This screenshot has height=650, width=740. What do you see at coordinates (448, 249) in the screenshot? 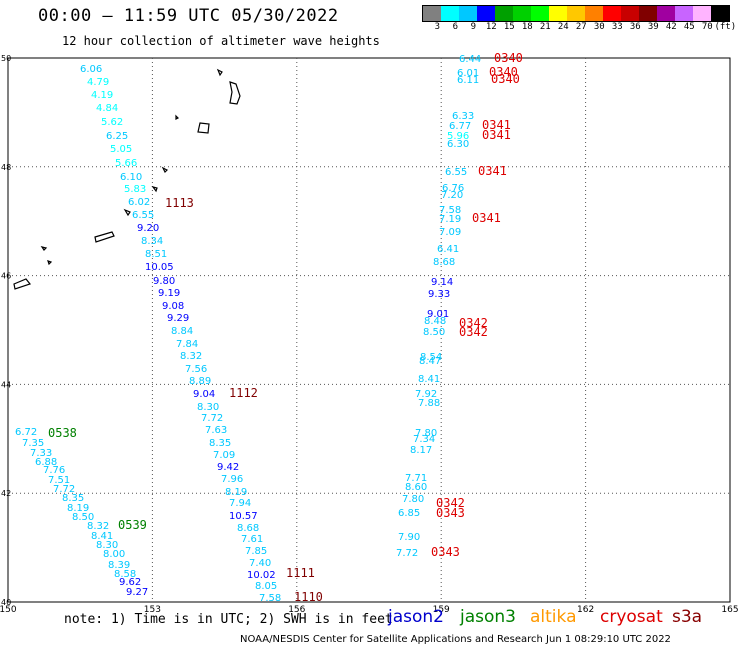
I see `swh-label: 6.41` at bounding box center [448, 249].